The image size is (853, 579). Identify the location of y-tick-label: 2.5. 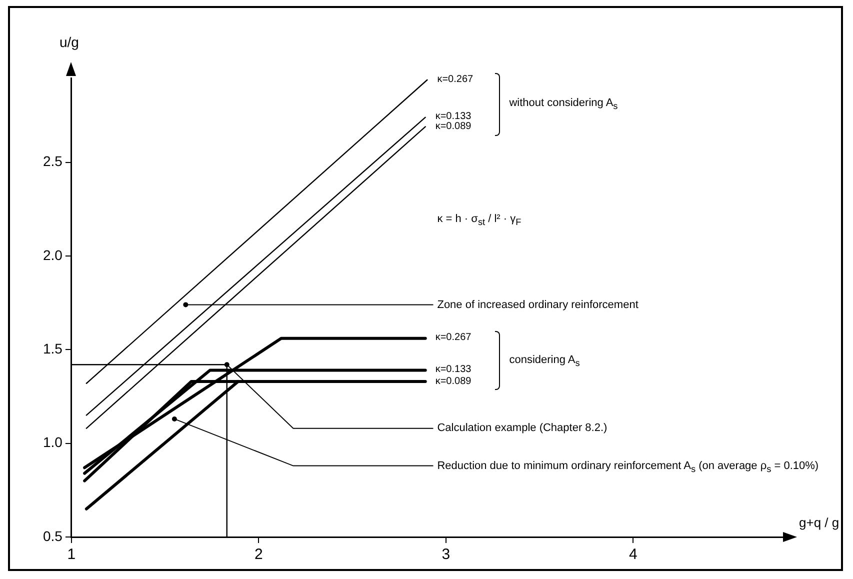
(52, 161).